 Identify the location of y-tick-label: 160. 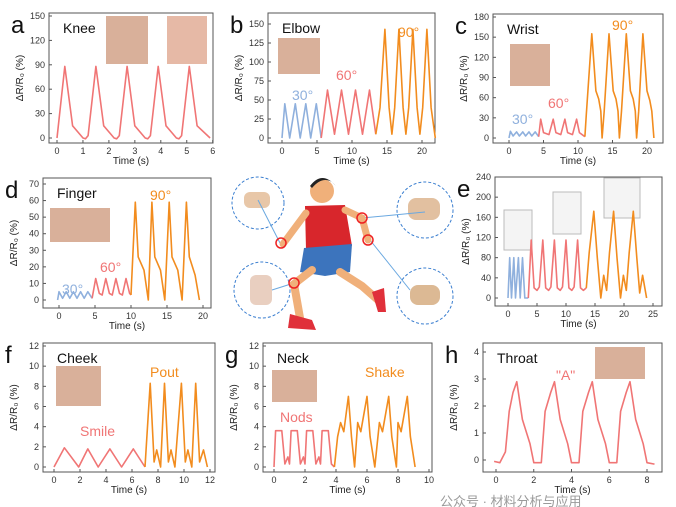
(483, 217).